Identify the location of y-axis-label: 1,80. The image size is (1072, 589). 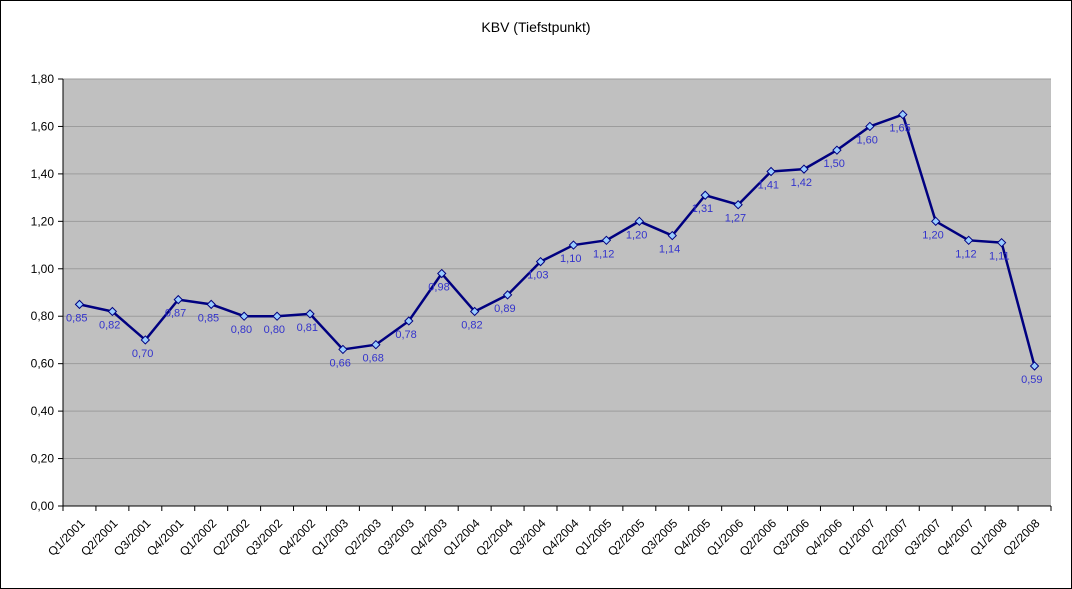
(43, 79).